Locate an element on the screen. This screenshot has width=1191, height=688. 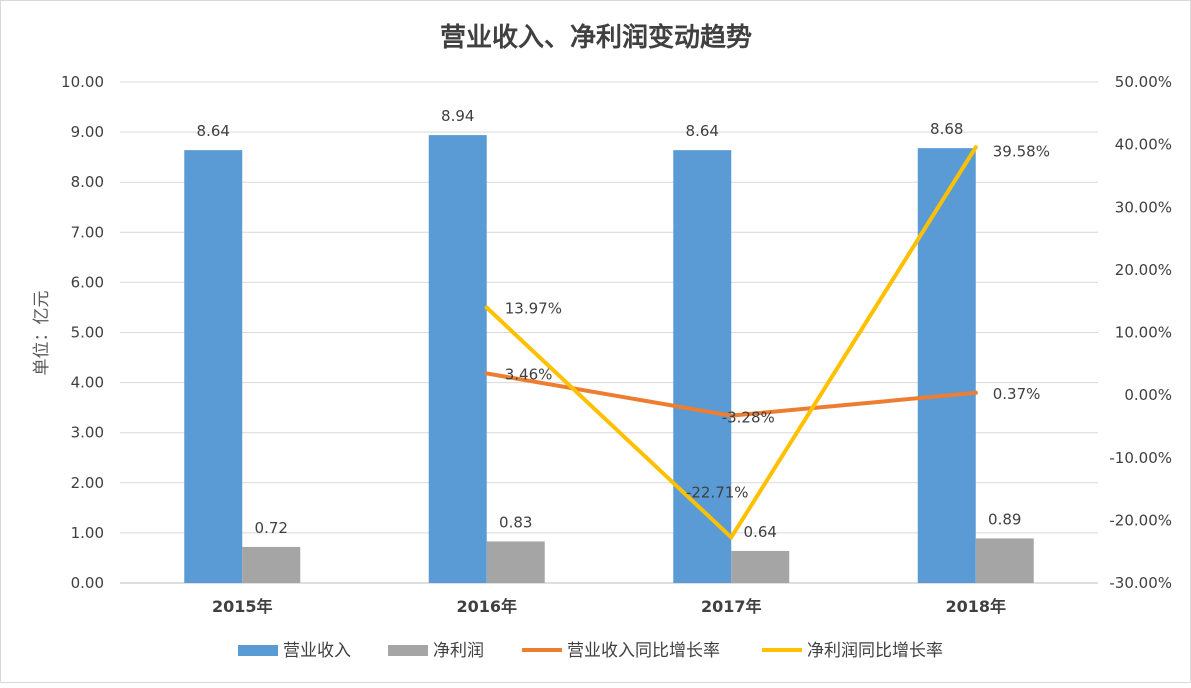
chart-title: 营业收入、净利润变动趋势 is located at coordinates (596, 37).